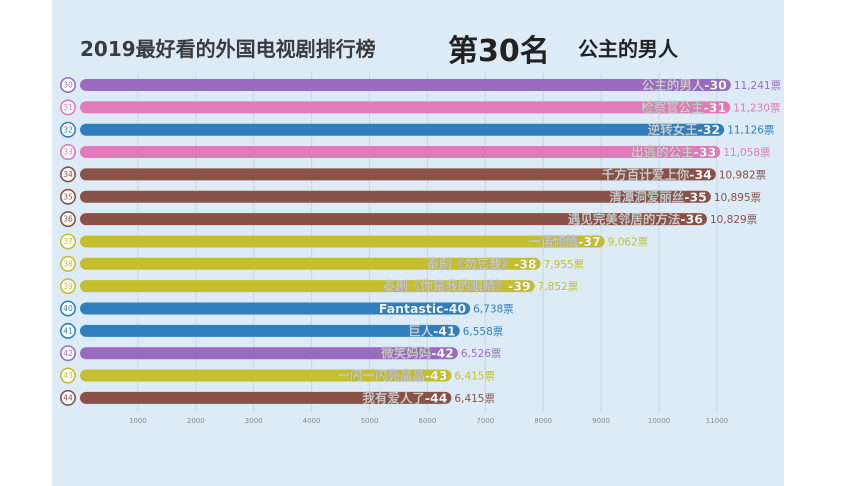  I want to click on rank-number: 34, so click(68, 174).